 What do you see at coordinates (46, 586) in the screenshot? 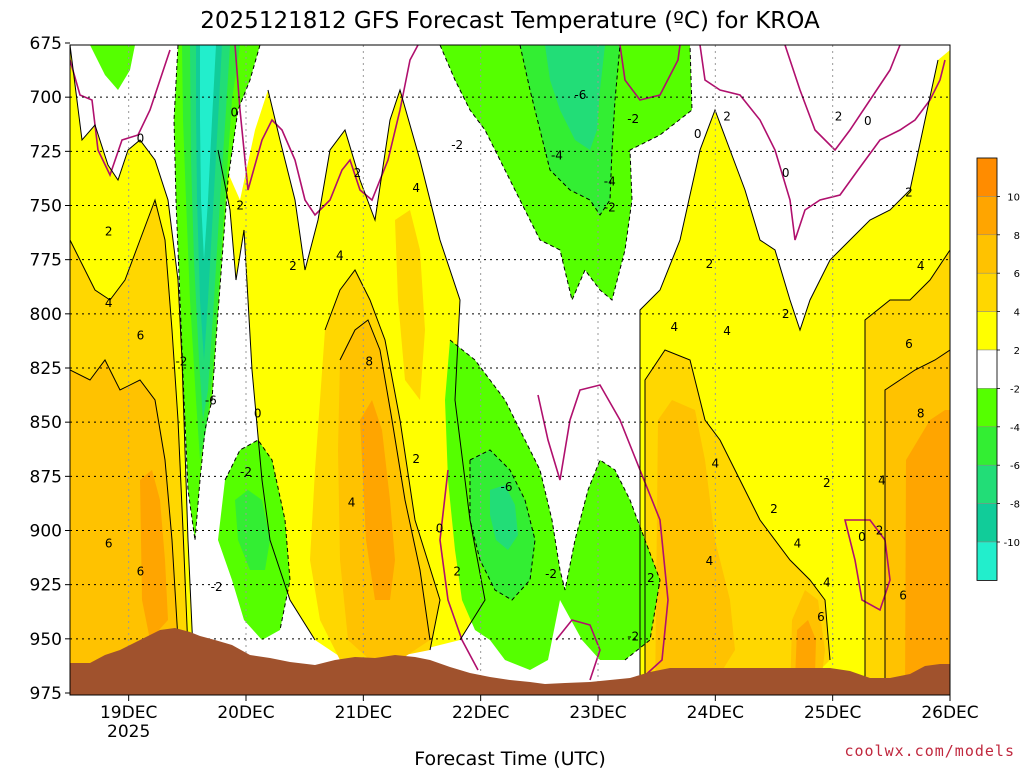
I see `y-tick-label: 925` at bounding box center [46, 586].